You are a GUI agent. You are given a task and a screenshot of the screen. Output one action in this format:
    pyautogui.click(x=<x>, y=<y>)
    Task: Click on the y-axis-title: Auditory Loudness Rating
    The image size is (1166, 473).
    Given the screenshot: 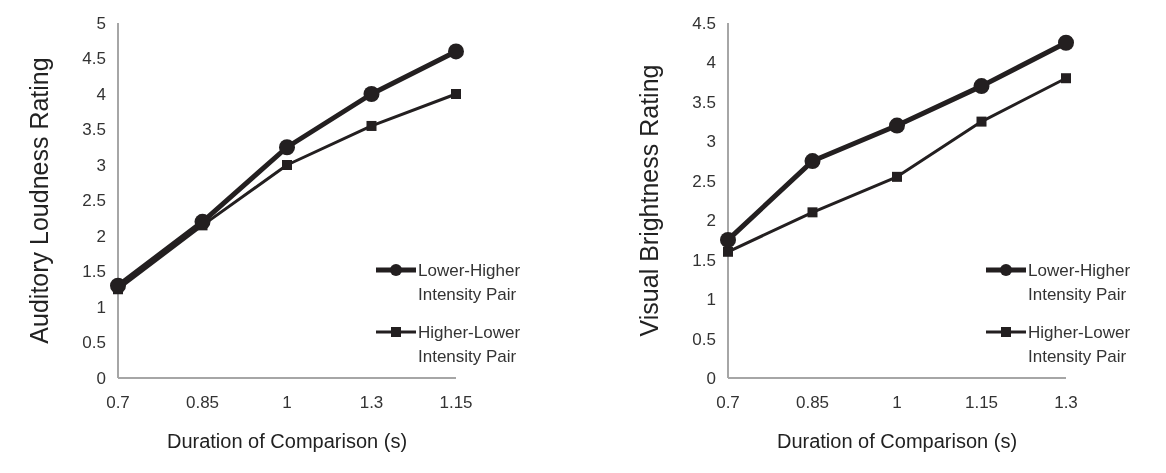 What is the action you would take?
    pyautogui.click(x=39, y=200)
    